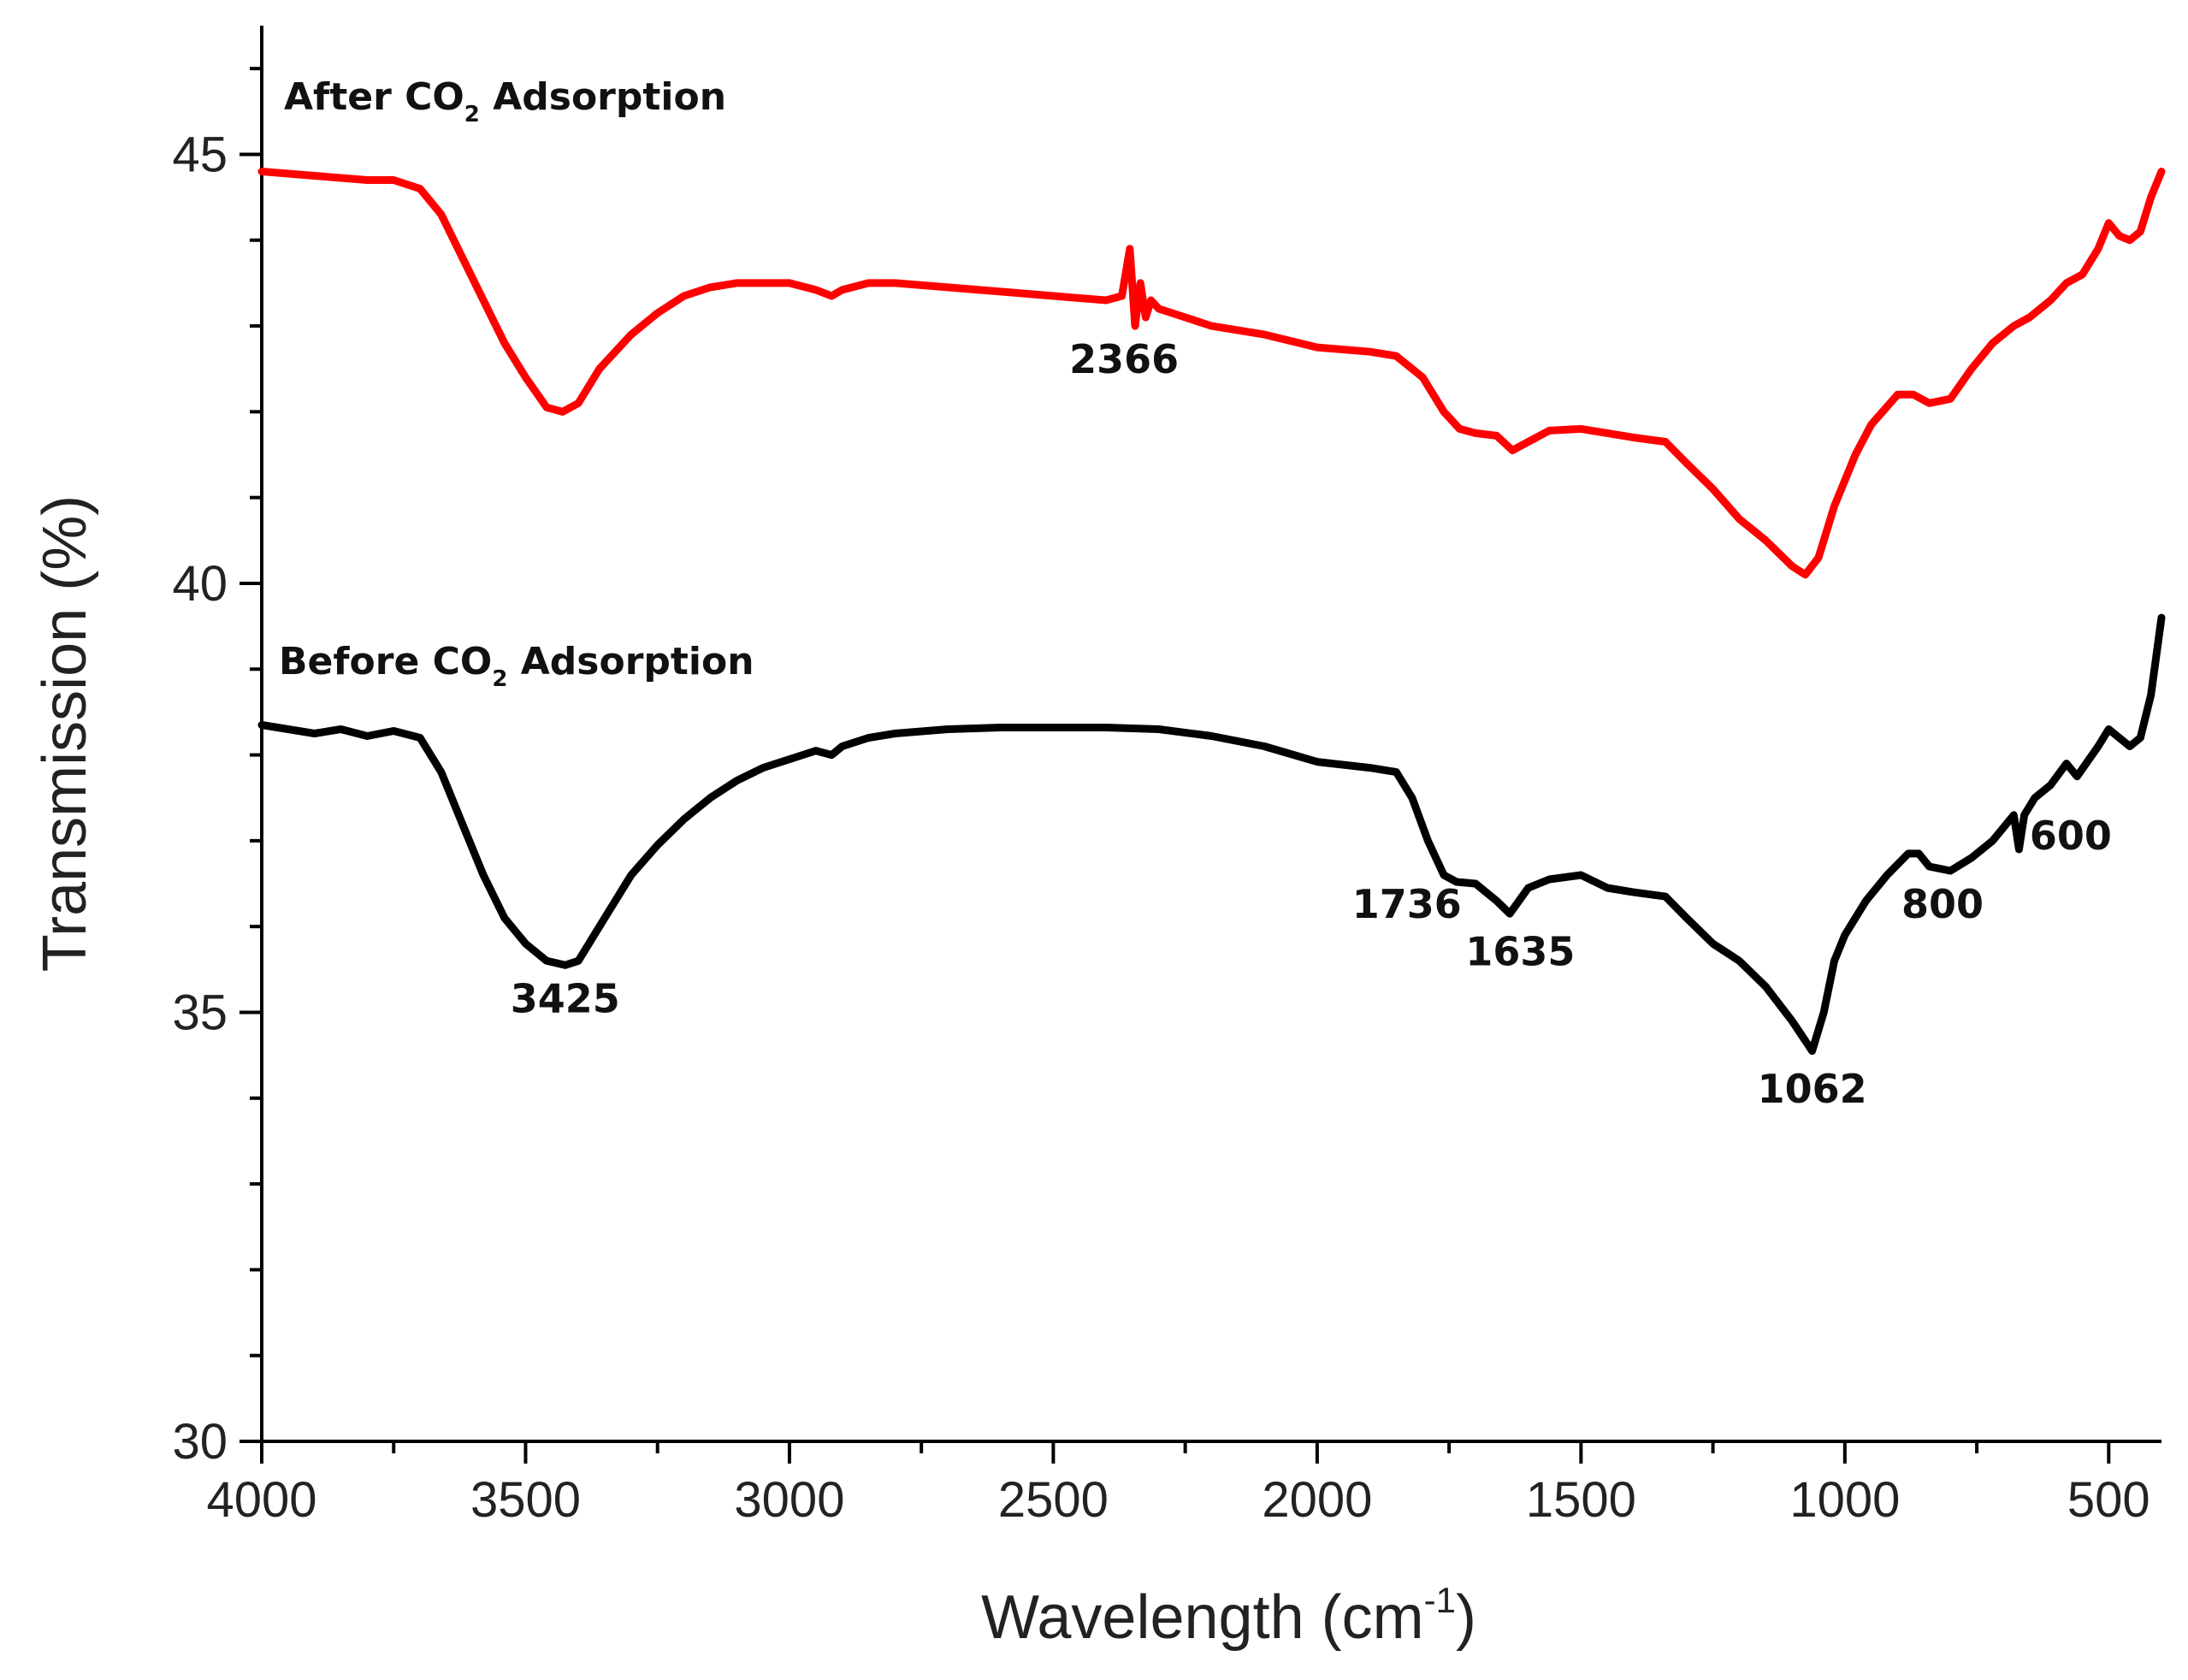 The height and width of the screenshot is (1680, 2188). I want to click on peak-label: 3425, so click(565, 998).